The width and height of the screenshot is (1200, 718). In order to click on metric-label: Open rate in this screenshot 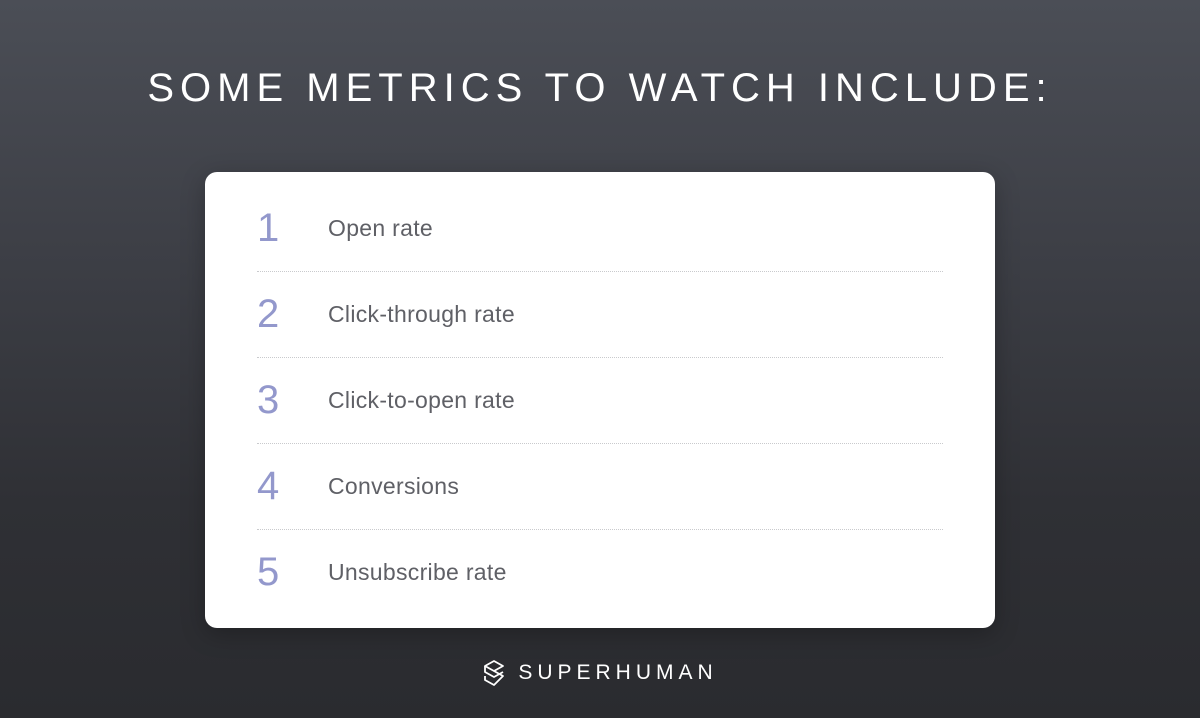, I will do `click(380, 228)`.